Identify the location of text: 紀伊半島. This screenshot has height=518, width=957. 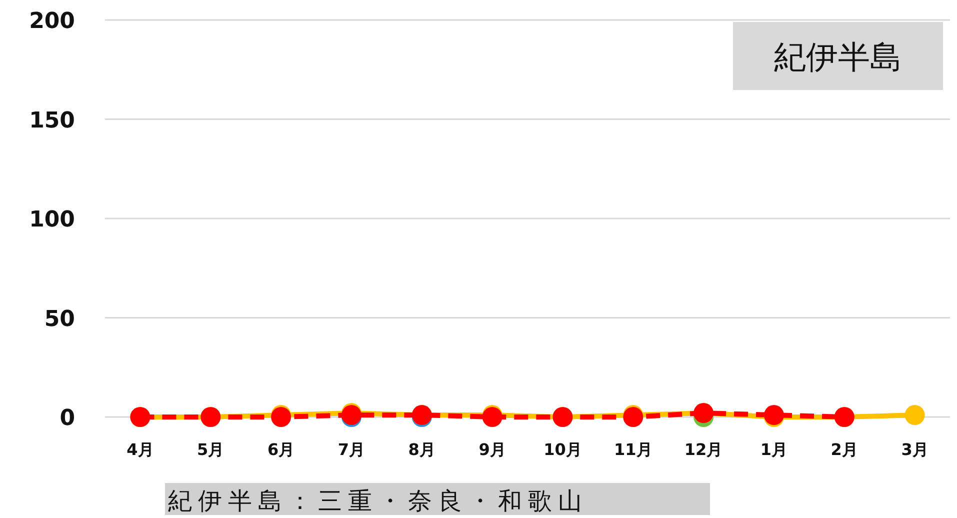
(838, 57).